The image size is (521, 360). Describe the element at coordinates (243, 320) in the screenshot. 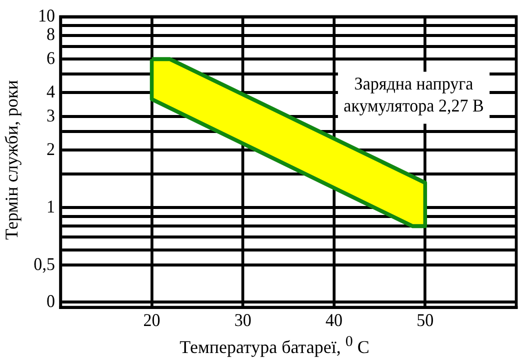

I see `x-tick-label: 30` at that location.